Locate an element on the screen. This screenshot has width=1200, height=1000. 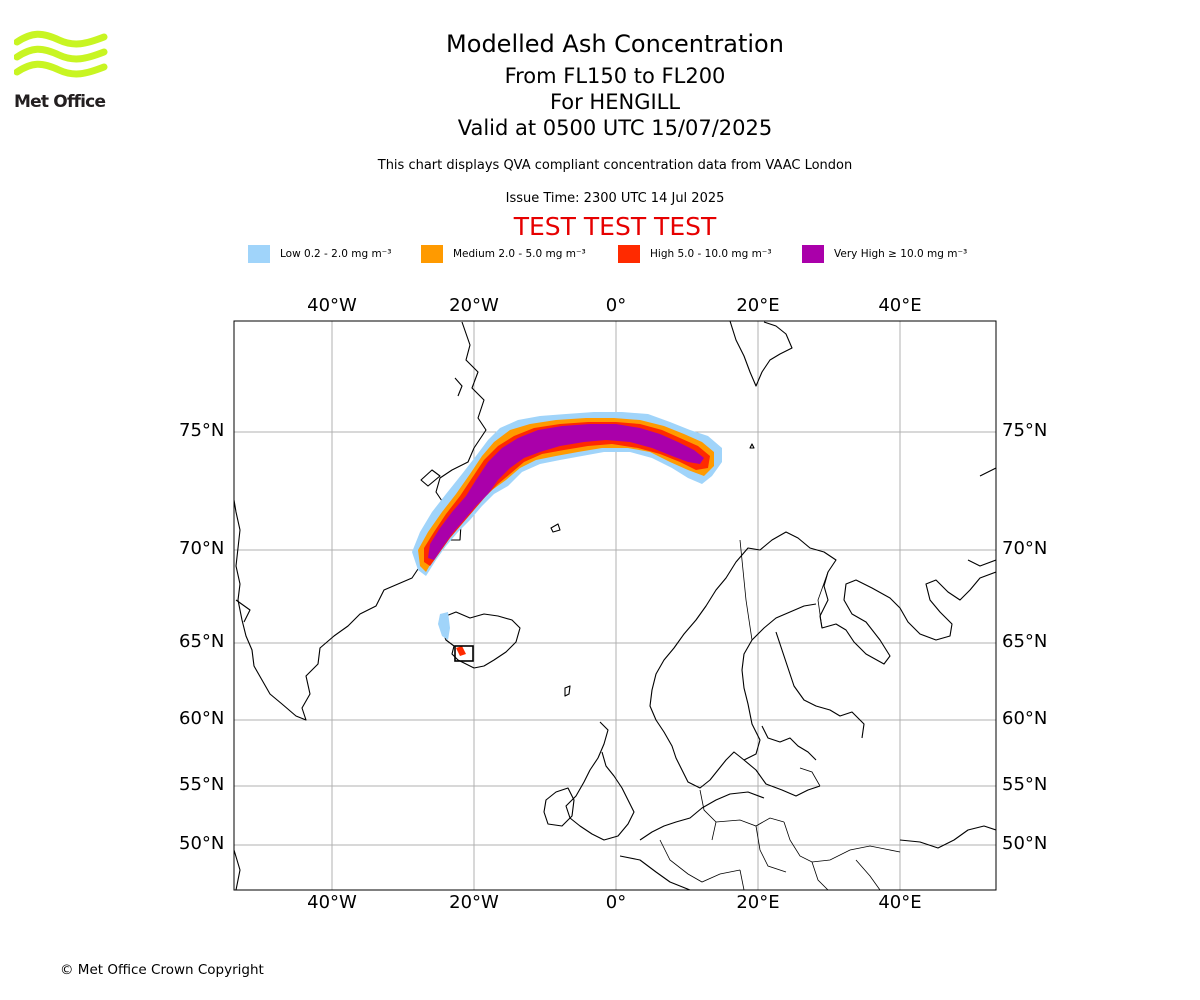
legend-item-medium: Medium 2.0 - 5.0 mg m⁻³ is located at coordinates (503, 254).